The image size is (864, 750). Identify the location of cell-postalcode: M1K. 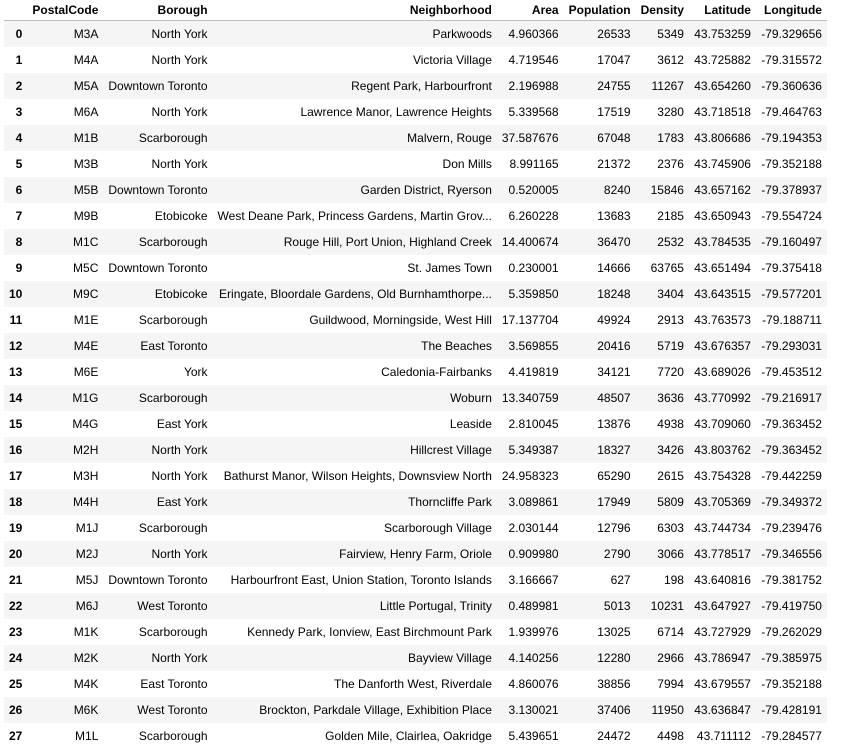
(86, 631).